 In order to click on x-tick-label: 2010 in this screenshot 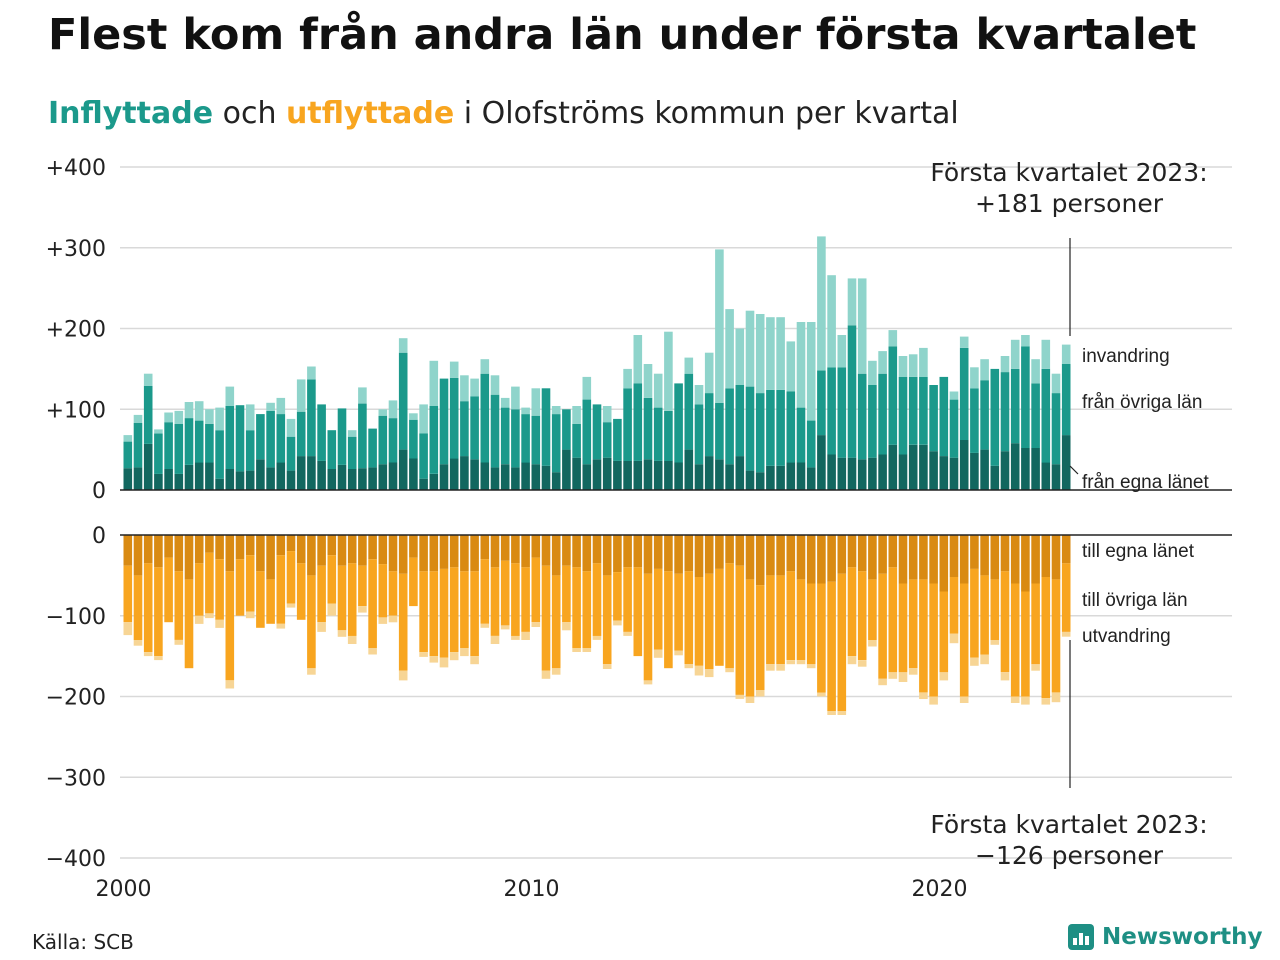, I will do `click(532, 889)`.